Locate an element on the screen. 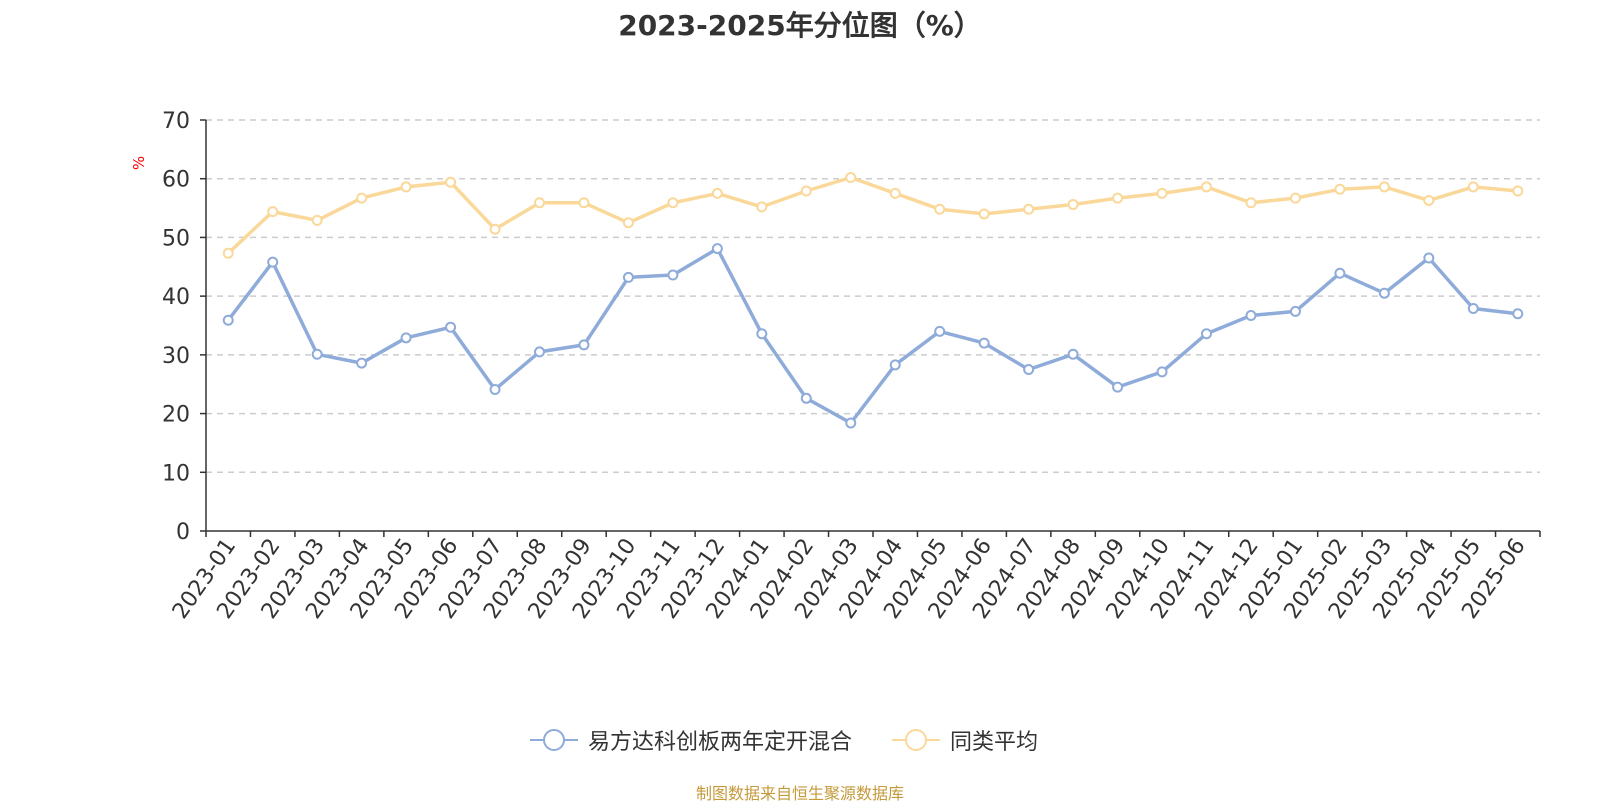 The image size is (1600, 804). legend-average-label: 同类平均 is located at coordinates (994, 742).